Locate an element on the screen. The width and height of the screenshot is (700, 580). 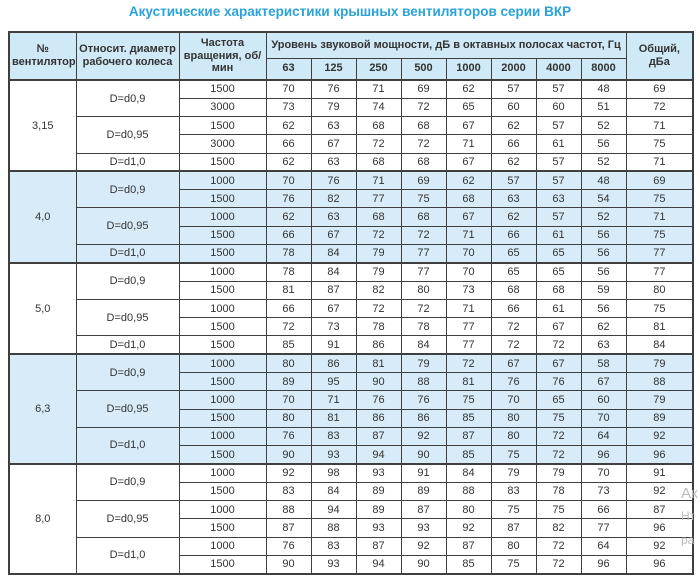
sound-power-cell: 94 is located at coordinates (333, 509).